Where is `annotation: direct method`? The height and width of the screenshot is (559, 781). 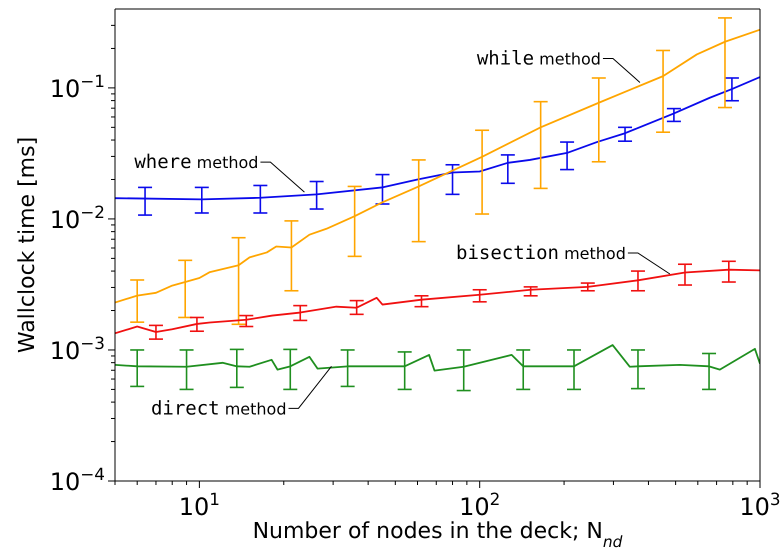
annotation: direct method is located at coordinates (218, 408).